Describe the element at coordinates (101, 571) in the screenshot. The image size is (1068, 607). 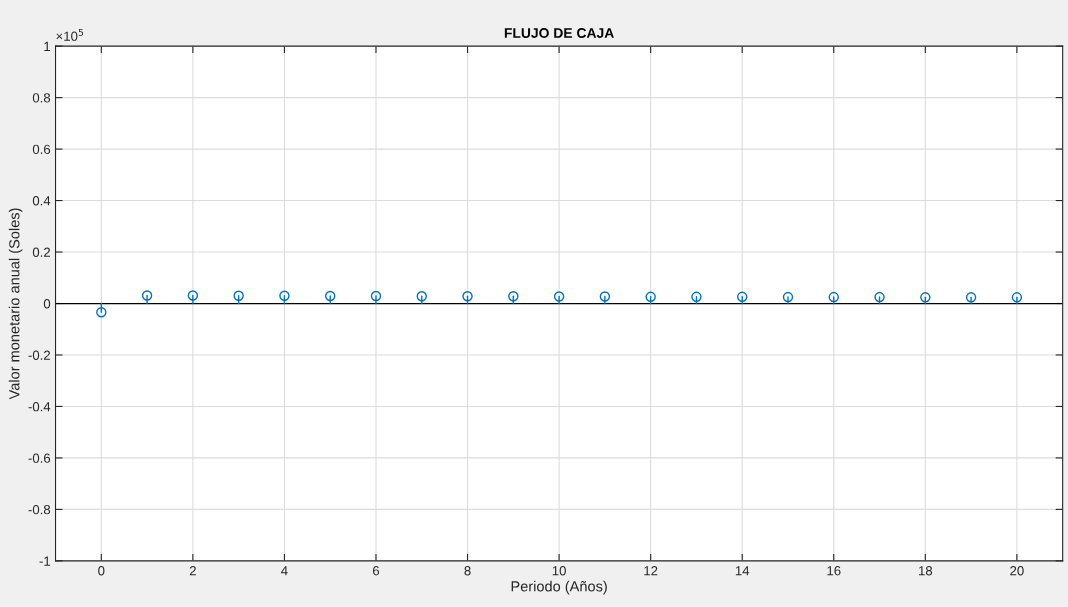
I see `x-tick-label: 0` at that location.